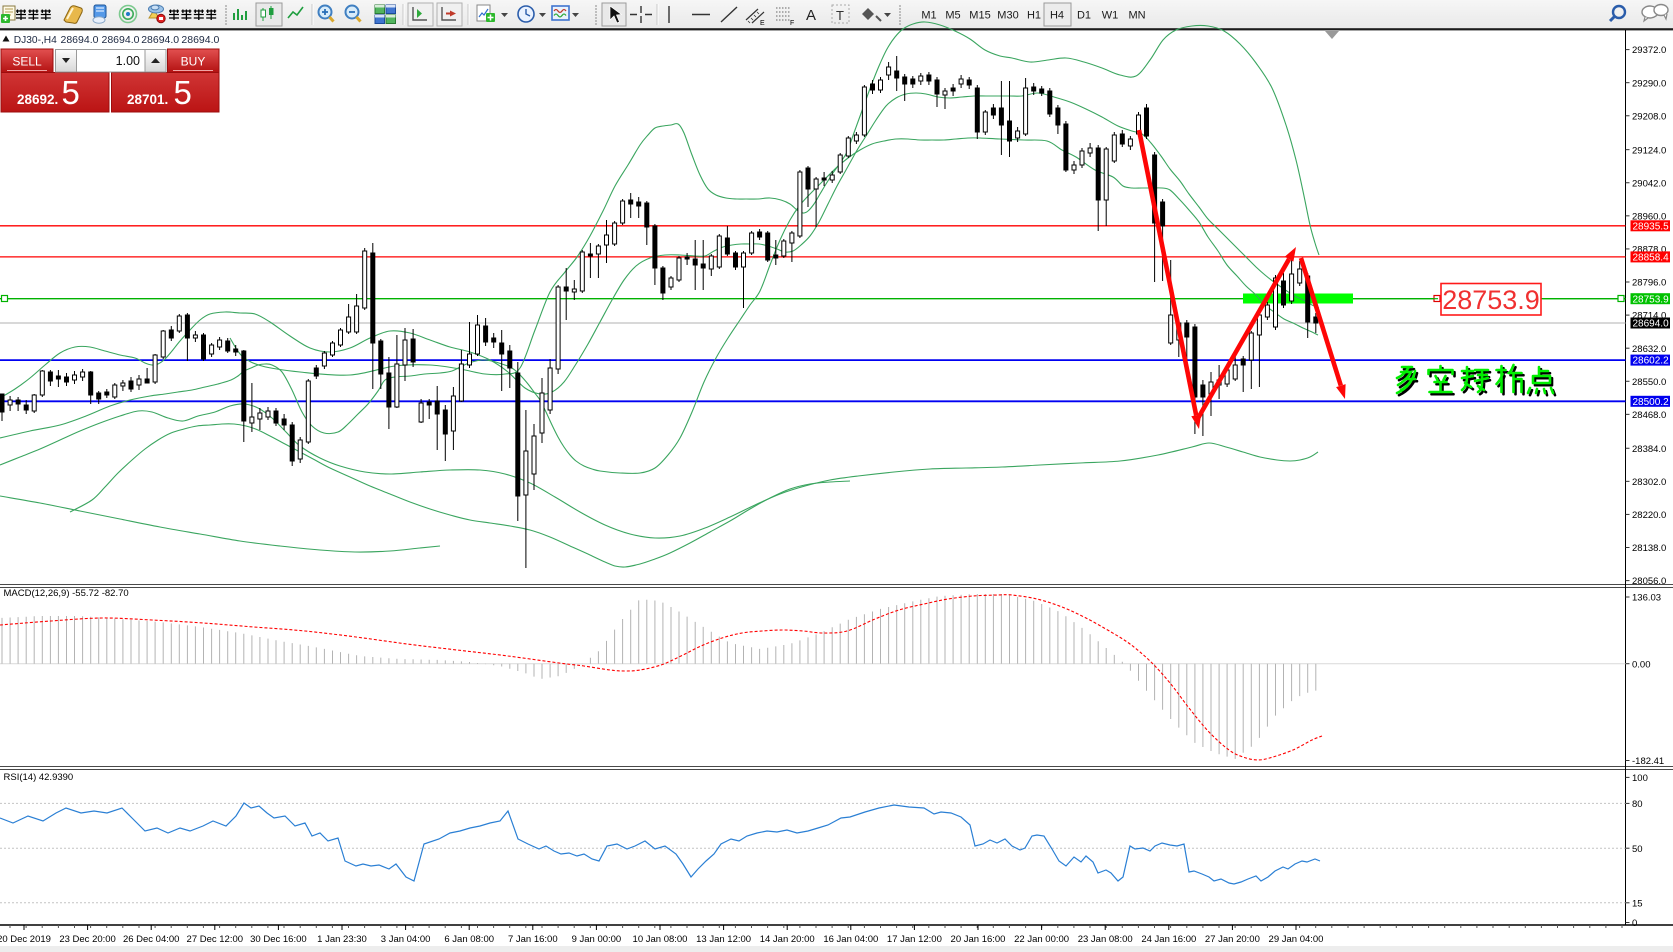 The width and height of the screenshot is (1673, 952). What do you see at coordinates (406, 939) in the screenshot?
I see `svg-text: 3 Jan 04:00` at bounding box center [406, 939].